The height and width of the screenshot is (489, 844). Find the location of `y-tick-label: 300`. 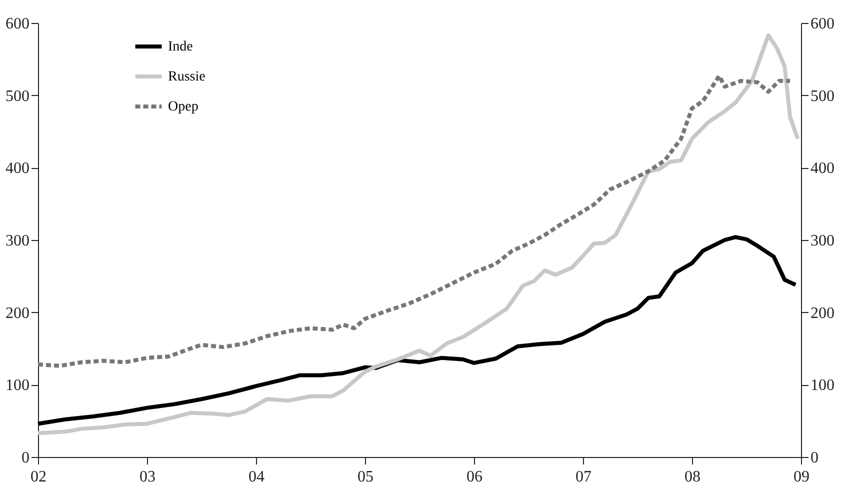

y-tick-label: 300 is located at coordinates (18, 241).